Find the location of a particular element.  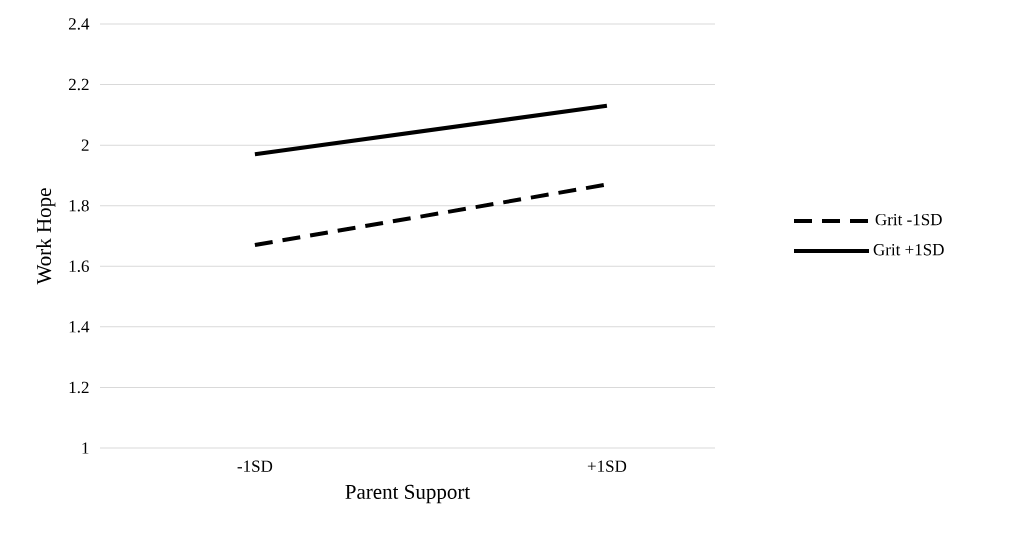

y-axis-title: Work Hope is located at coordinates (46, 236).